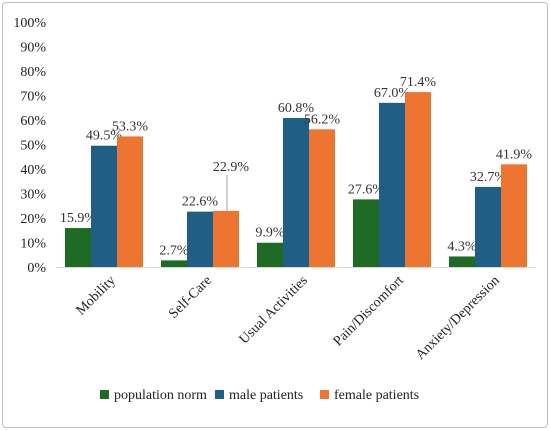 The width and height of the screenshot is (550, 430). Describe the element at coordinates (130, 126) in the screenshot. I see `data-label: 53.3%` at that location.